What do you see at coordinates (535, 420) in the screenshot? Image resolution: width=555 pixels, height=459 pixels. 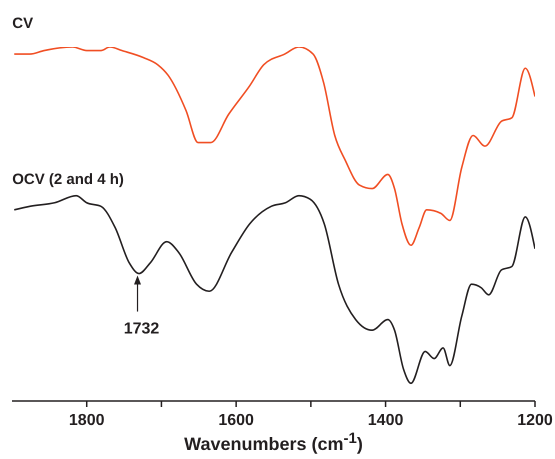 I see `x-tick-label: 1200` at bounding box center [535, 420].